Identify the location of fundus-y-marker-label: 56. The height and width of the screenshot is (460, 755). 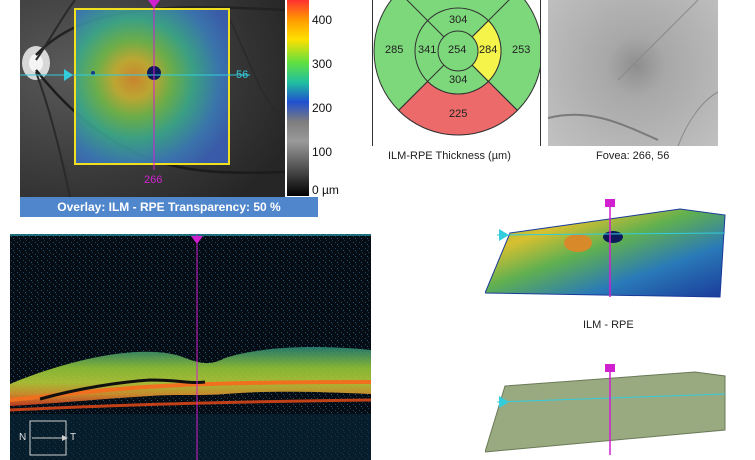
(242, 75).